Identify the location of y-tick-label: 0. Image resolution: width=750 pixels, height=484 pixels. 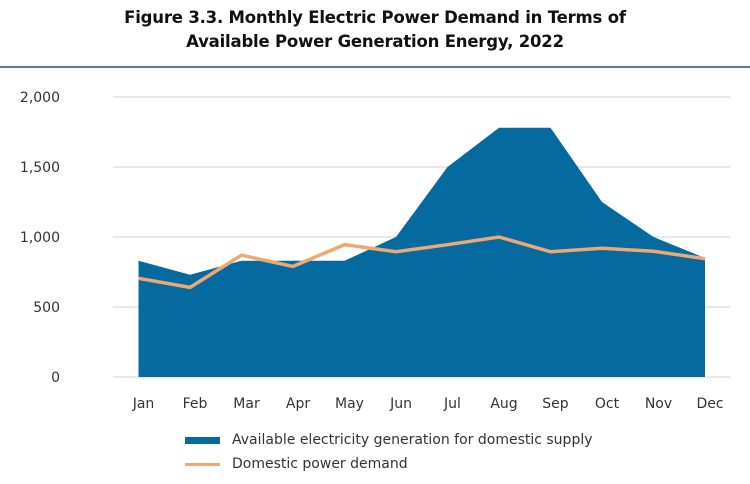
(55, 378).